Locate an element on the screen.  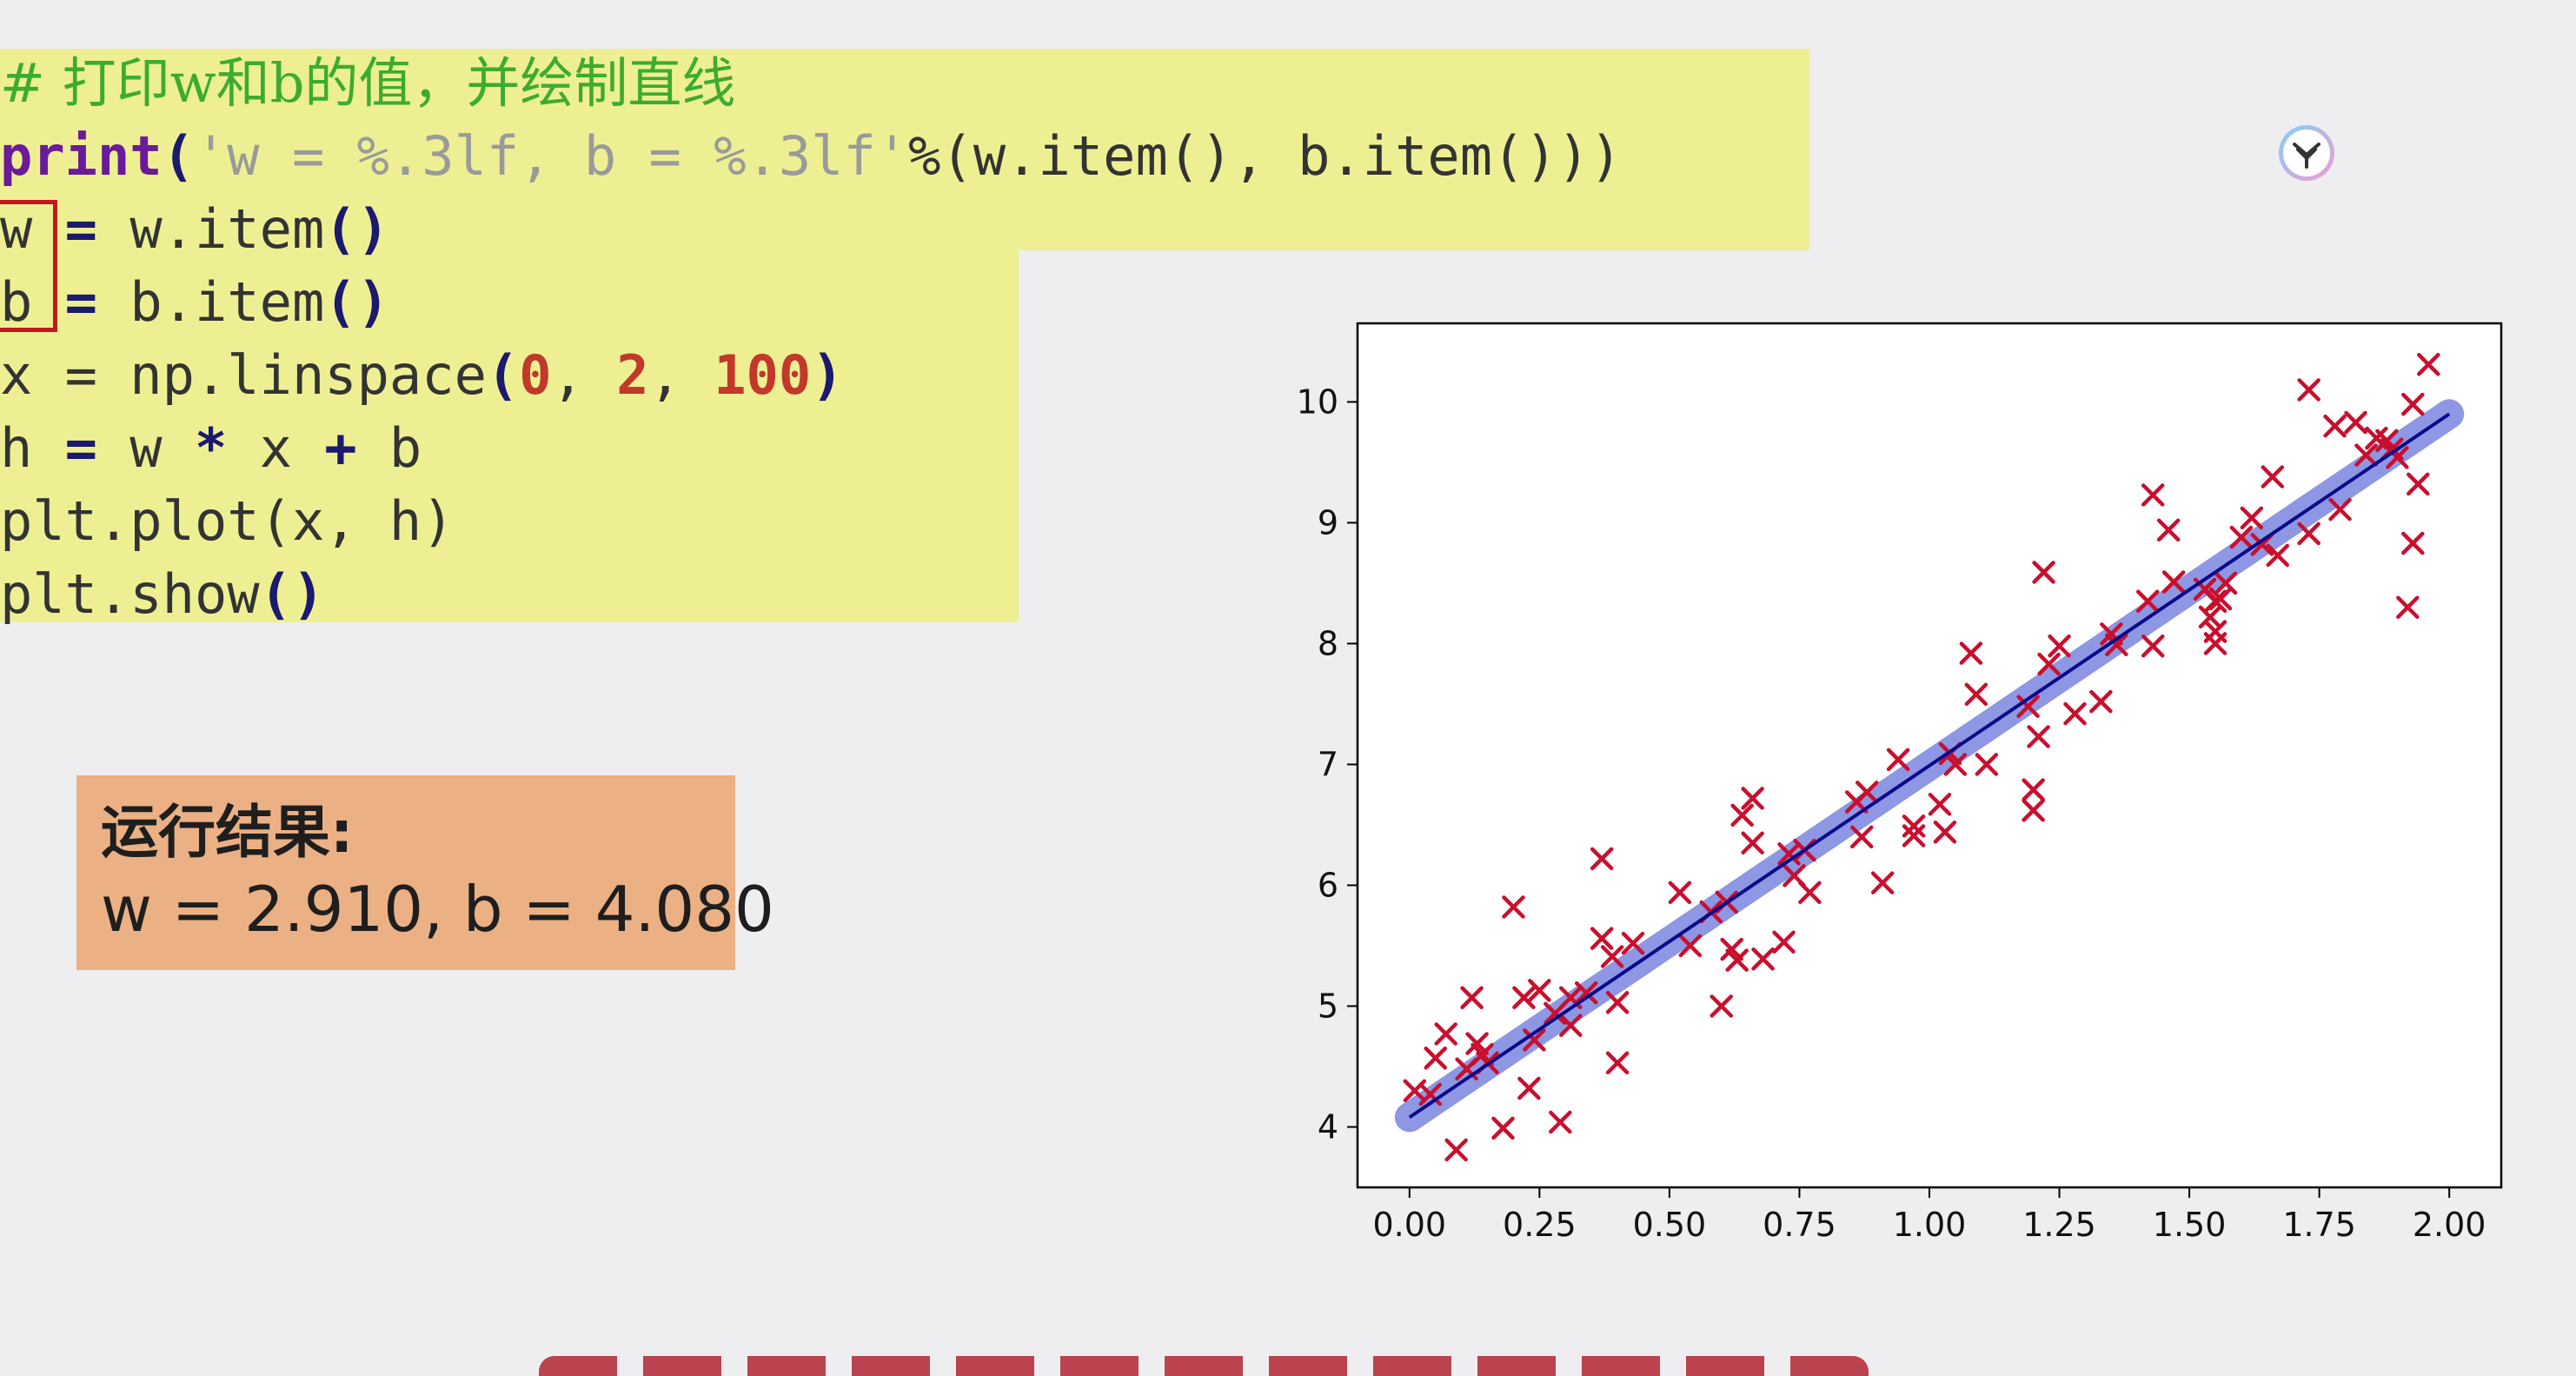
plot-args: (x, h) is located at coordinates (357, 521).